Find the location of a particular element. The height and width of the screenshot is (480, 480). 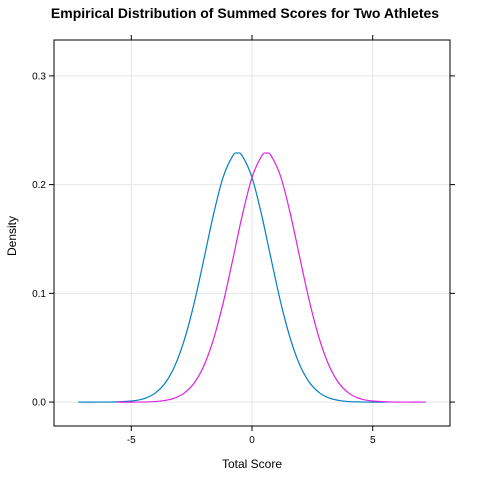

x-axis-label: Total Score is located at coordinates (252, 464).